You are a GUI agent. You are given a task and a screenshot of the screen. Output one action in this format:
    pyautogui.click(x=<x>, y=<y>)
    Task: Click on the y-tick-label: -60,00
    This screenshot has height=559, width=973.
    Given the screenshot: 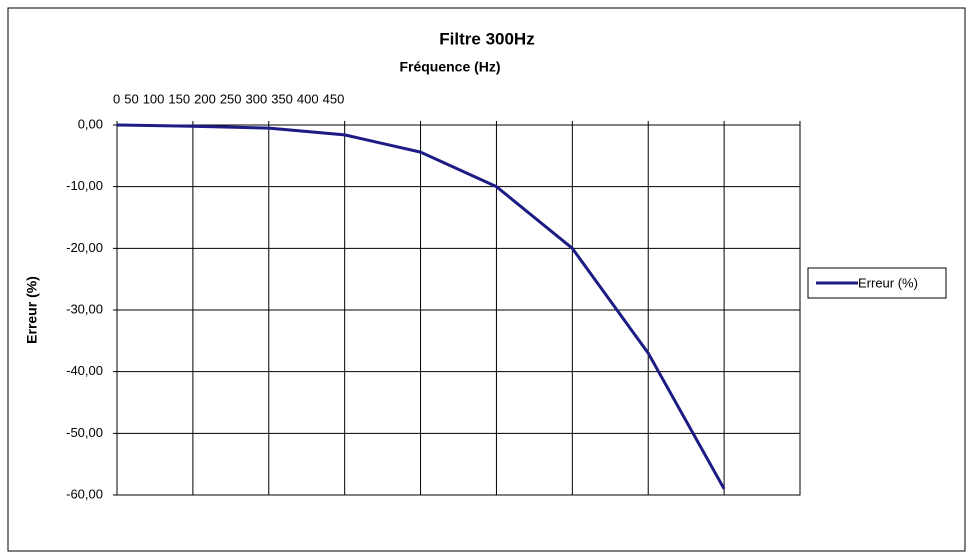 What is the action you would take?
    pyautogui.click(x=84, y=493)
    